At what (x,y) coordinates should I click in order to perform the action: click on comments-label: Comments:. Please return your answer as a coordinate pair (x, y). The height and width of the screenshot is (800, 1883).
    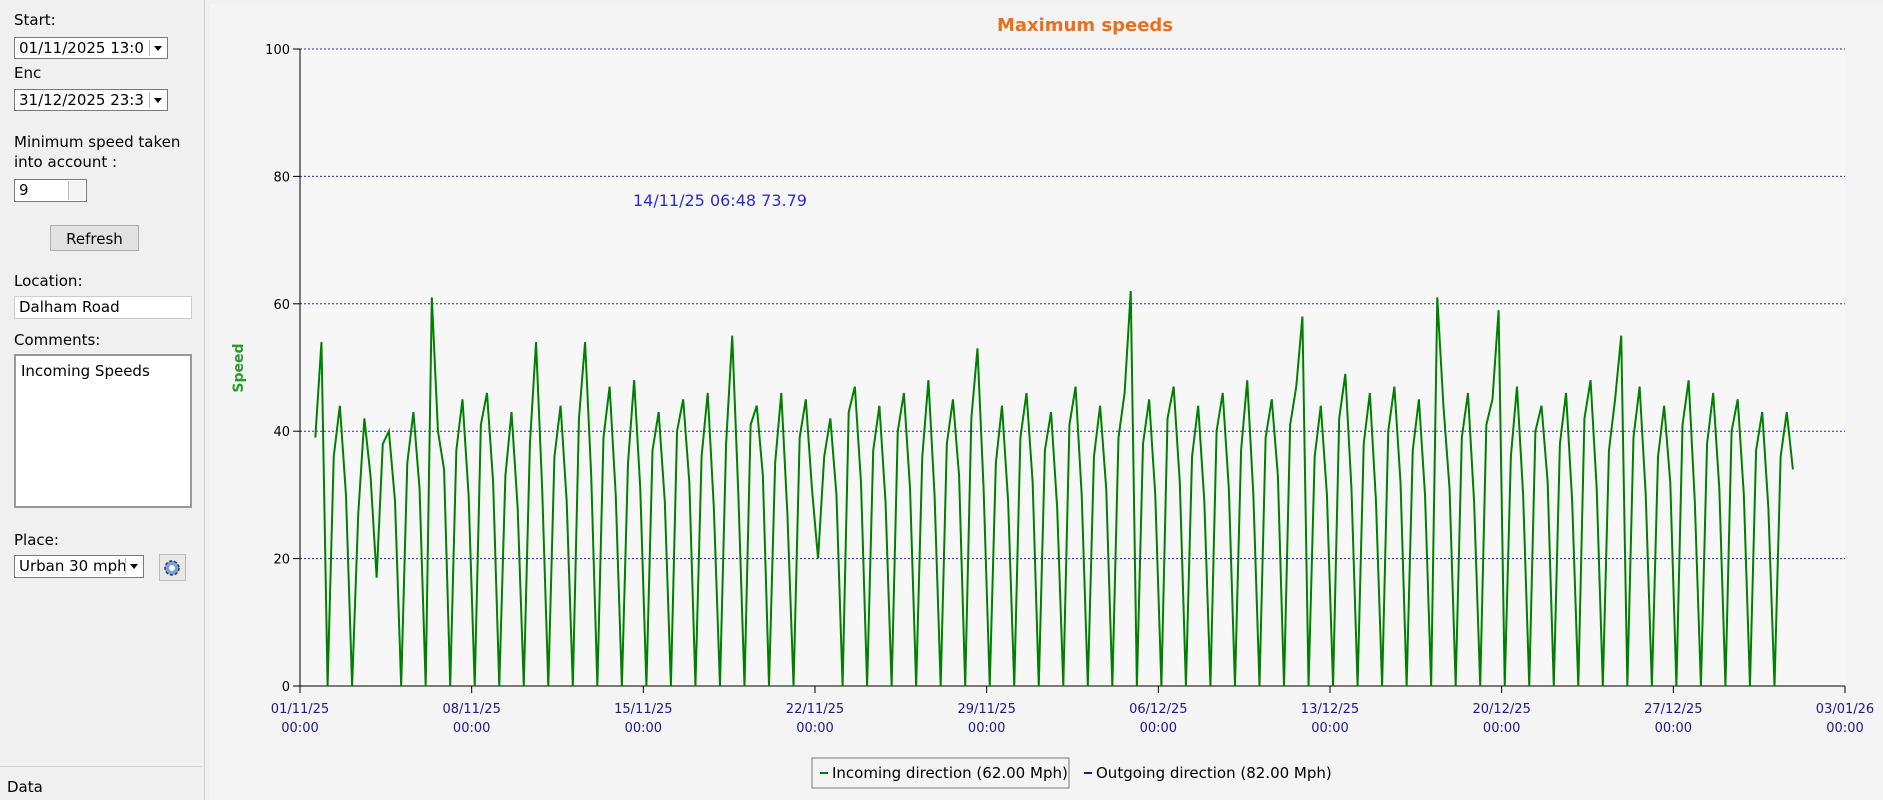
    Looking at the image, I should click on (57, 340).